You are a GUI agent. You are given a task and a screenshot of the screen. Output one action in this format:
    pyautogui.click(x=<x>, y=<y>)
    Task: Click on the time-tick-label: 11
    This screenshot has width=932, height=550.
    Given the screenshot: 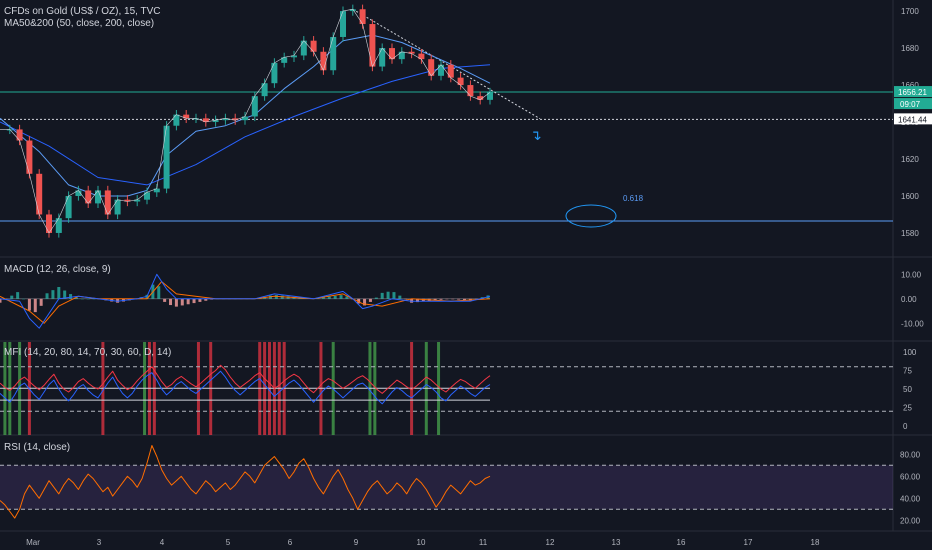 What is the action you would take?
    pyautogui.click(x=483, y=542)
    